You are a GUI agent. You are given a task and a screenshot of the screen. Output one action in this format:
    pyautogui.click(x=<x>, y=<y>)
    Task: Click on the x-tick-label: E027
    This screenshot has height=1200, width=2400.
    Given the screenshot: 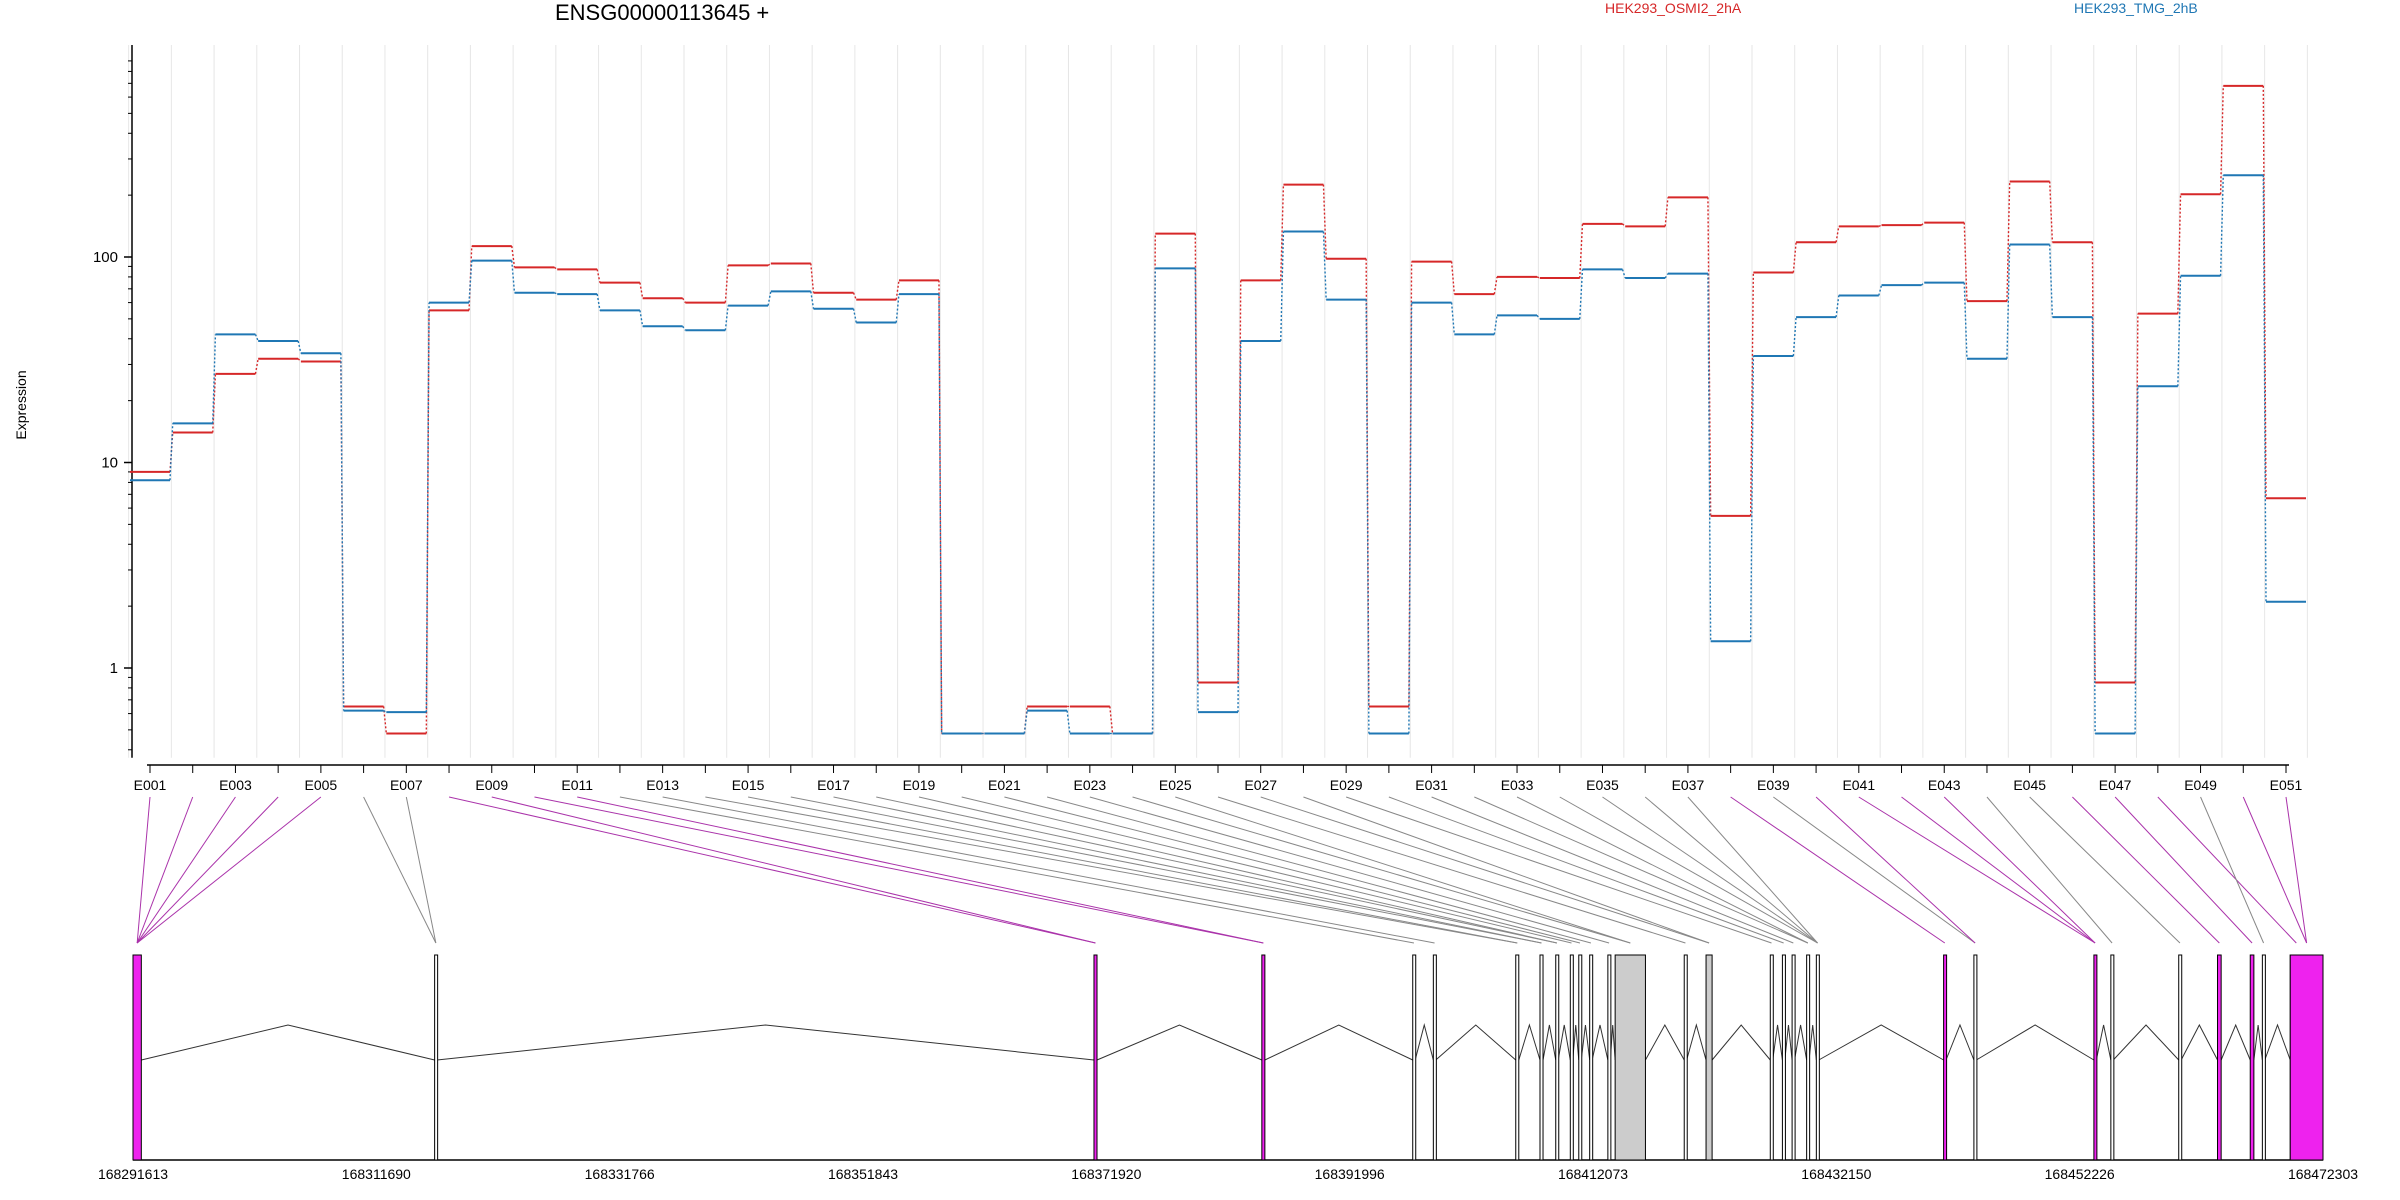 What is the action you would take?
    pyautogui.click(x=1260, y=785)
    